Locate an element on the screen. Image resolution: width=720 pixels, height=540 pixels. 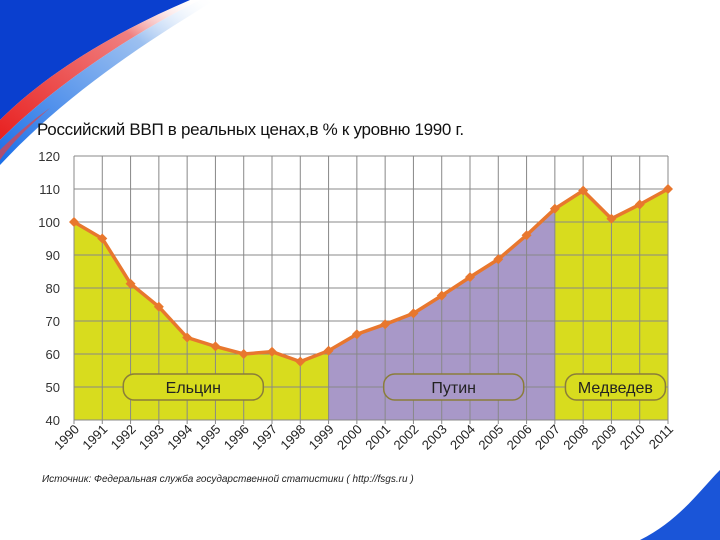
x-tick-label: 2008 is located at coordinates (575, 437).